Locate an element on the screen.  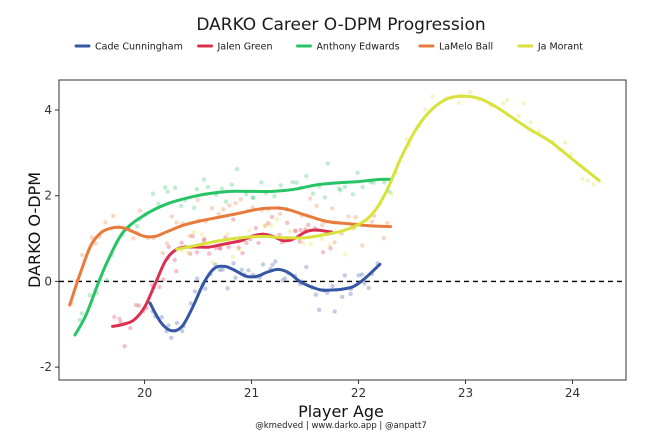
legend-item-ja-morant: Ja Morant is located at coordinates (550, 47).